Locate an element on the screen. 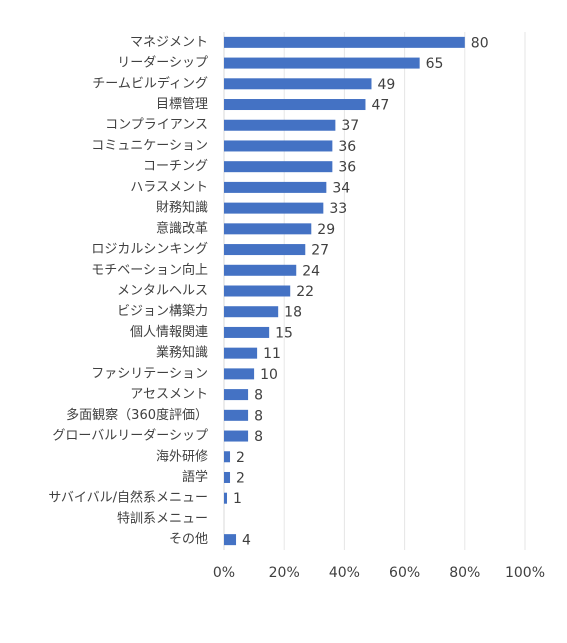  y-tick-label: 語学 is located at coordinates (195, 477).